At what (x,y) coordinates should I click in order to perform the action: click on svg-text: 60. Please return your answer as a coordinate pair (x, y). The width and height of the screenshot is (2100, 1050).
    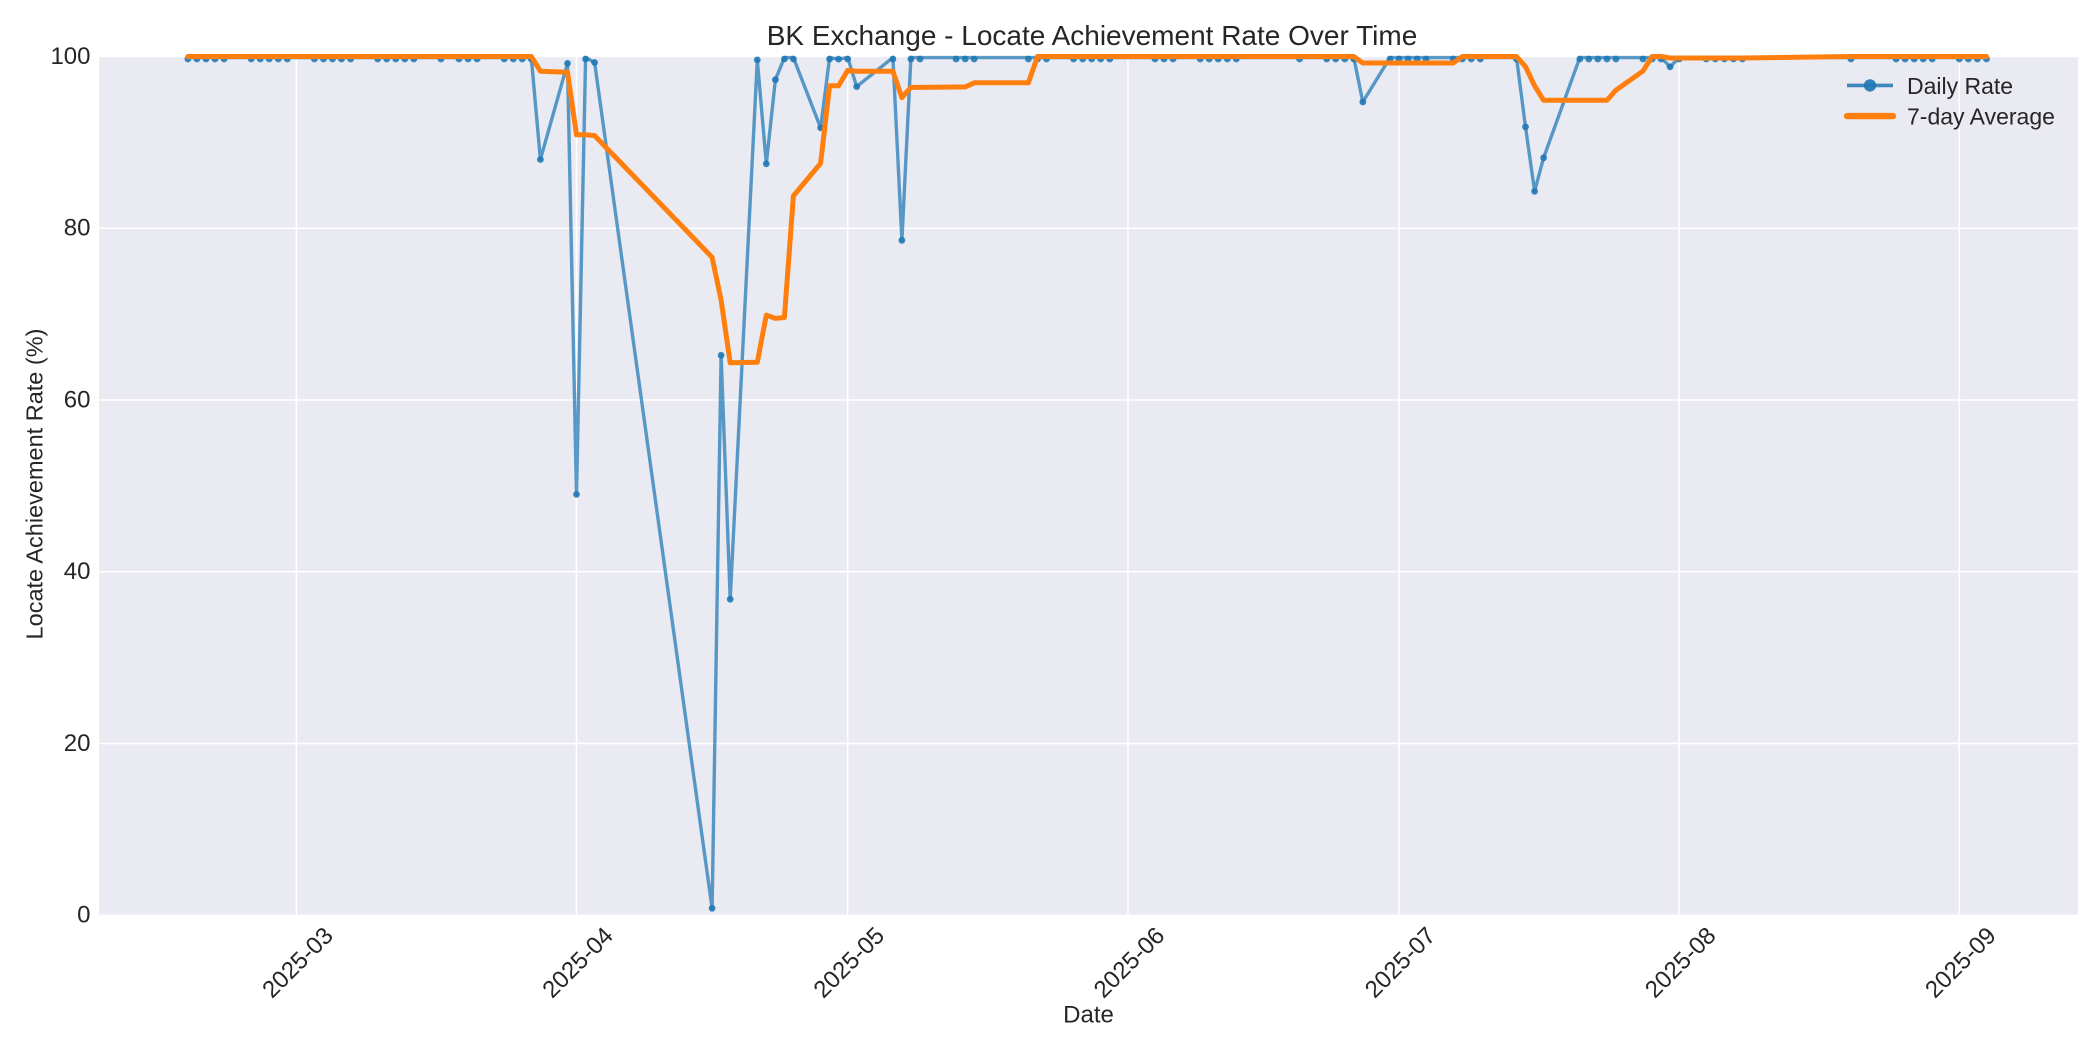
    Looking at the image, I should click on (77, 399).